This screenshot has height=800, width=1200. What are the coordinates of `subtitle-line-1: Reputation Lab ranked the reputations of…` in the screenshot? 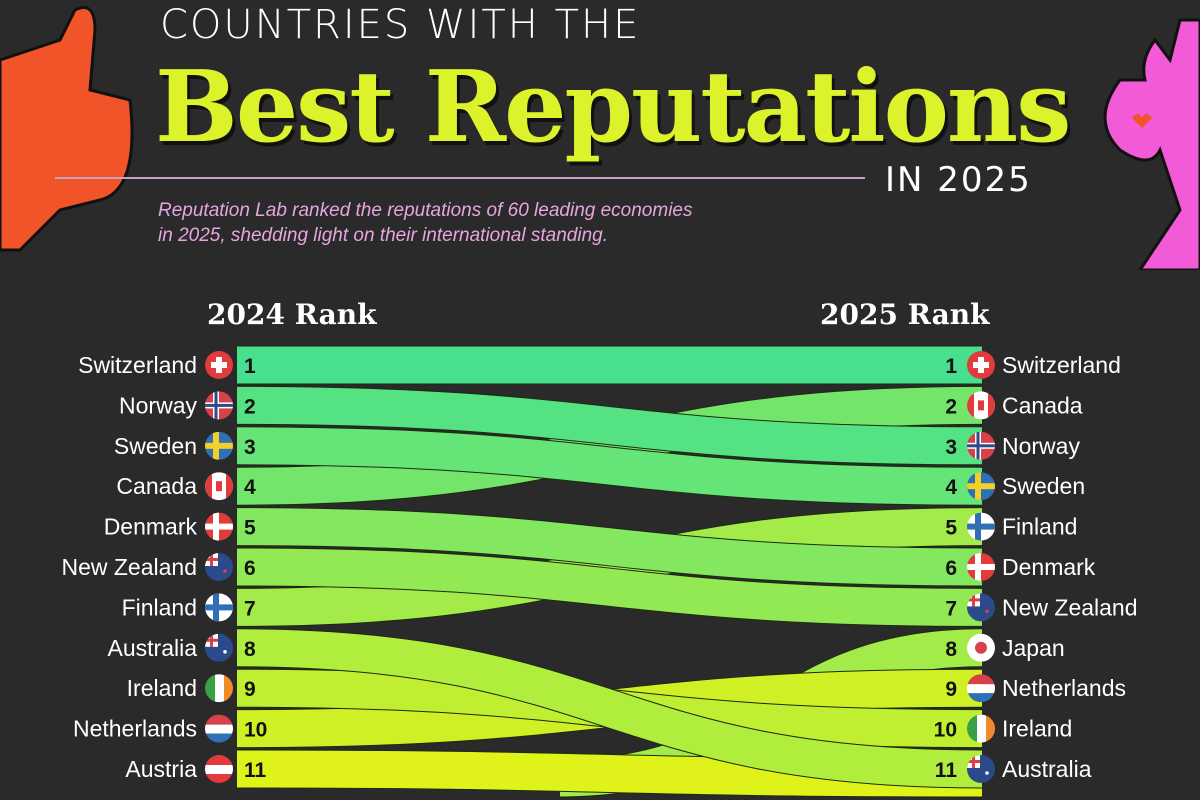 It's located at (425, 210).